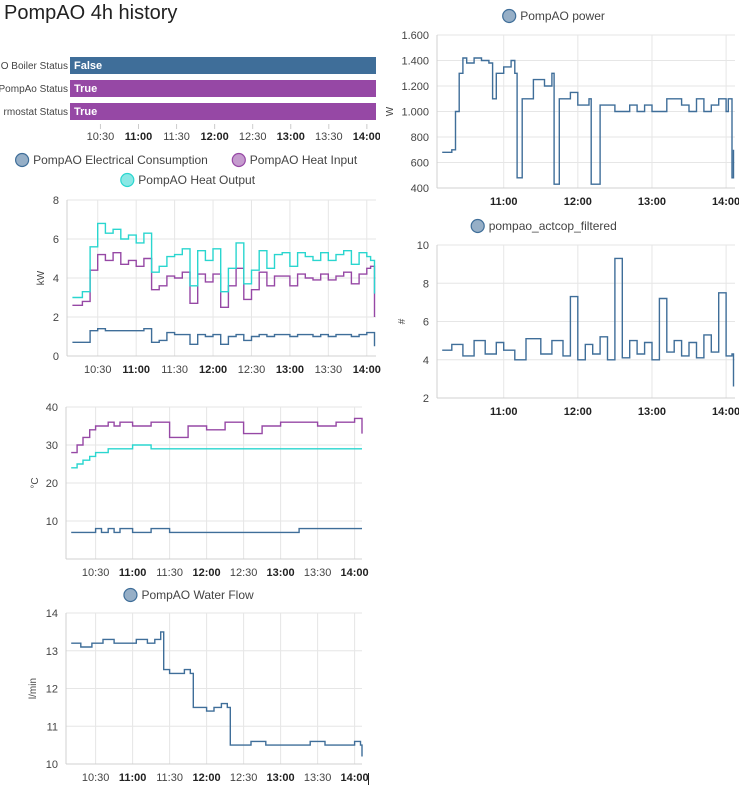  What do you see at coordinates (553, 226) in the screenshot?
I see `legend-label: pompao_actcop_filtered` at bounding box center [553, 226].